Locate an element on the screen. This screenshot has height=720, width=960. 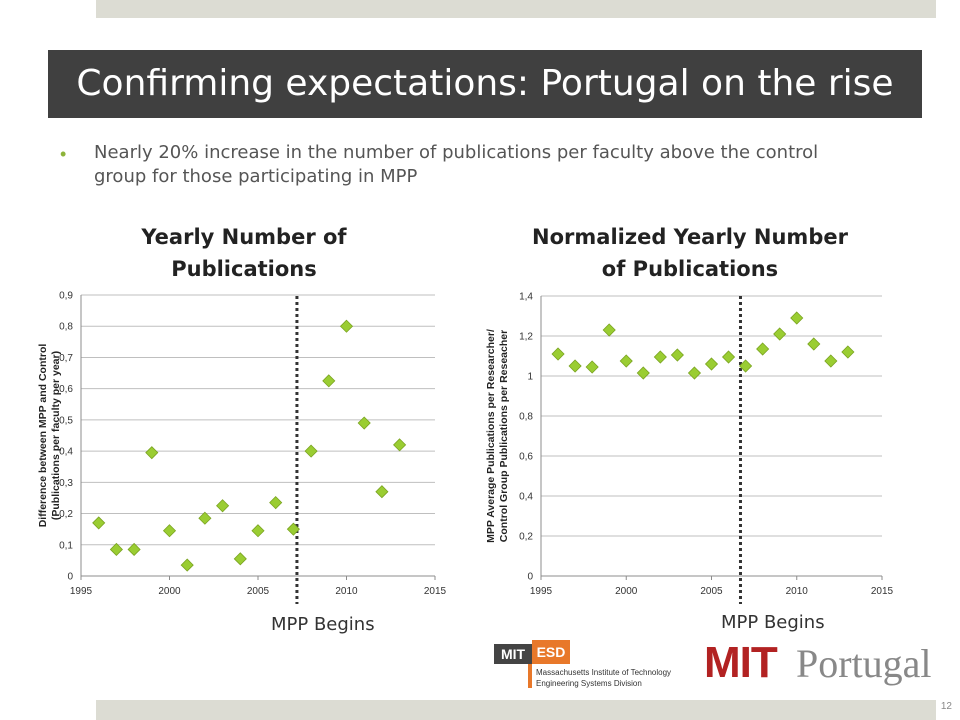
y-tick-label: 0,9 is located at coordinates (66, 296).